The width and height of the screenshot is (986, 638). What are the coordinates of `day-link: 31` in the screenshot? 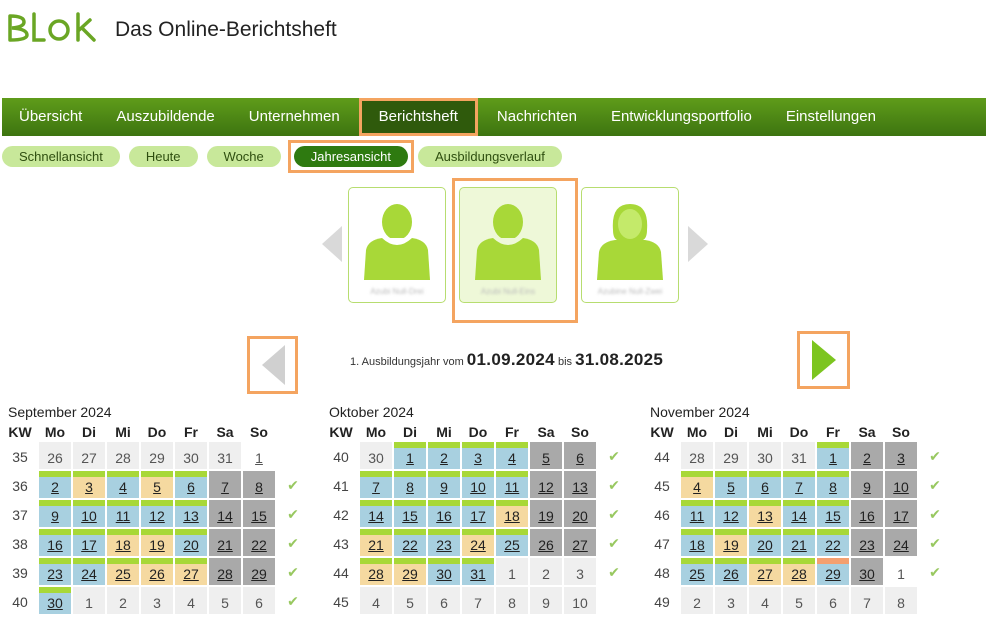 It's located at (478, 571).